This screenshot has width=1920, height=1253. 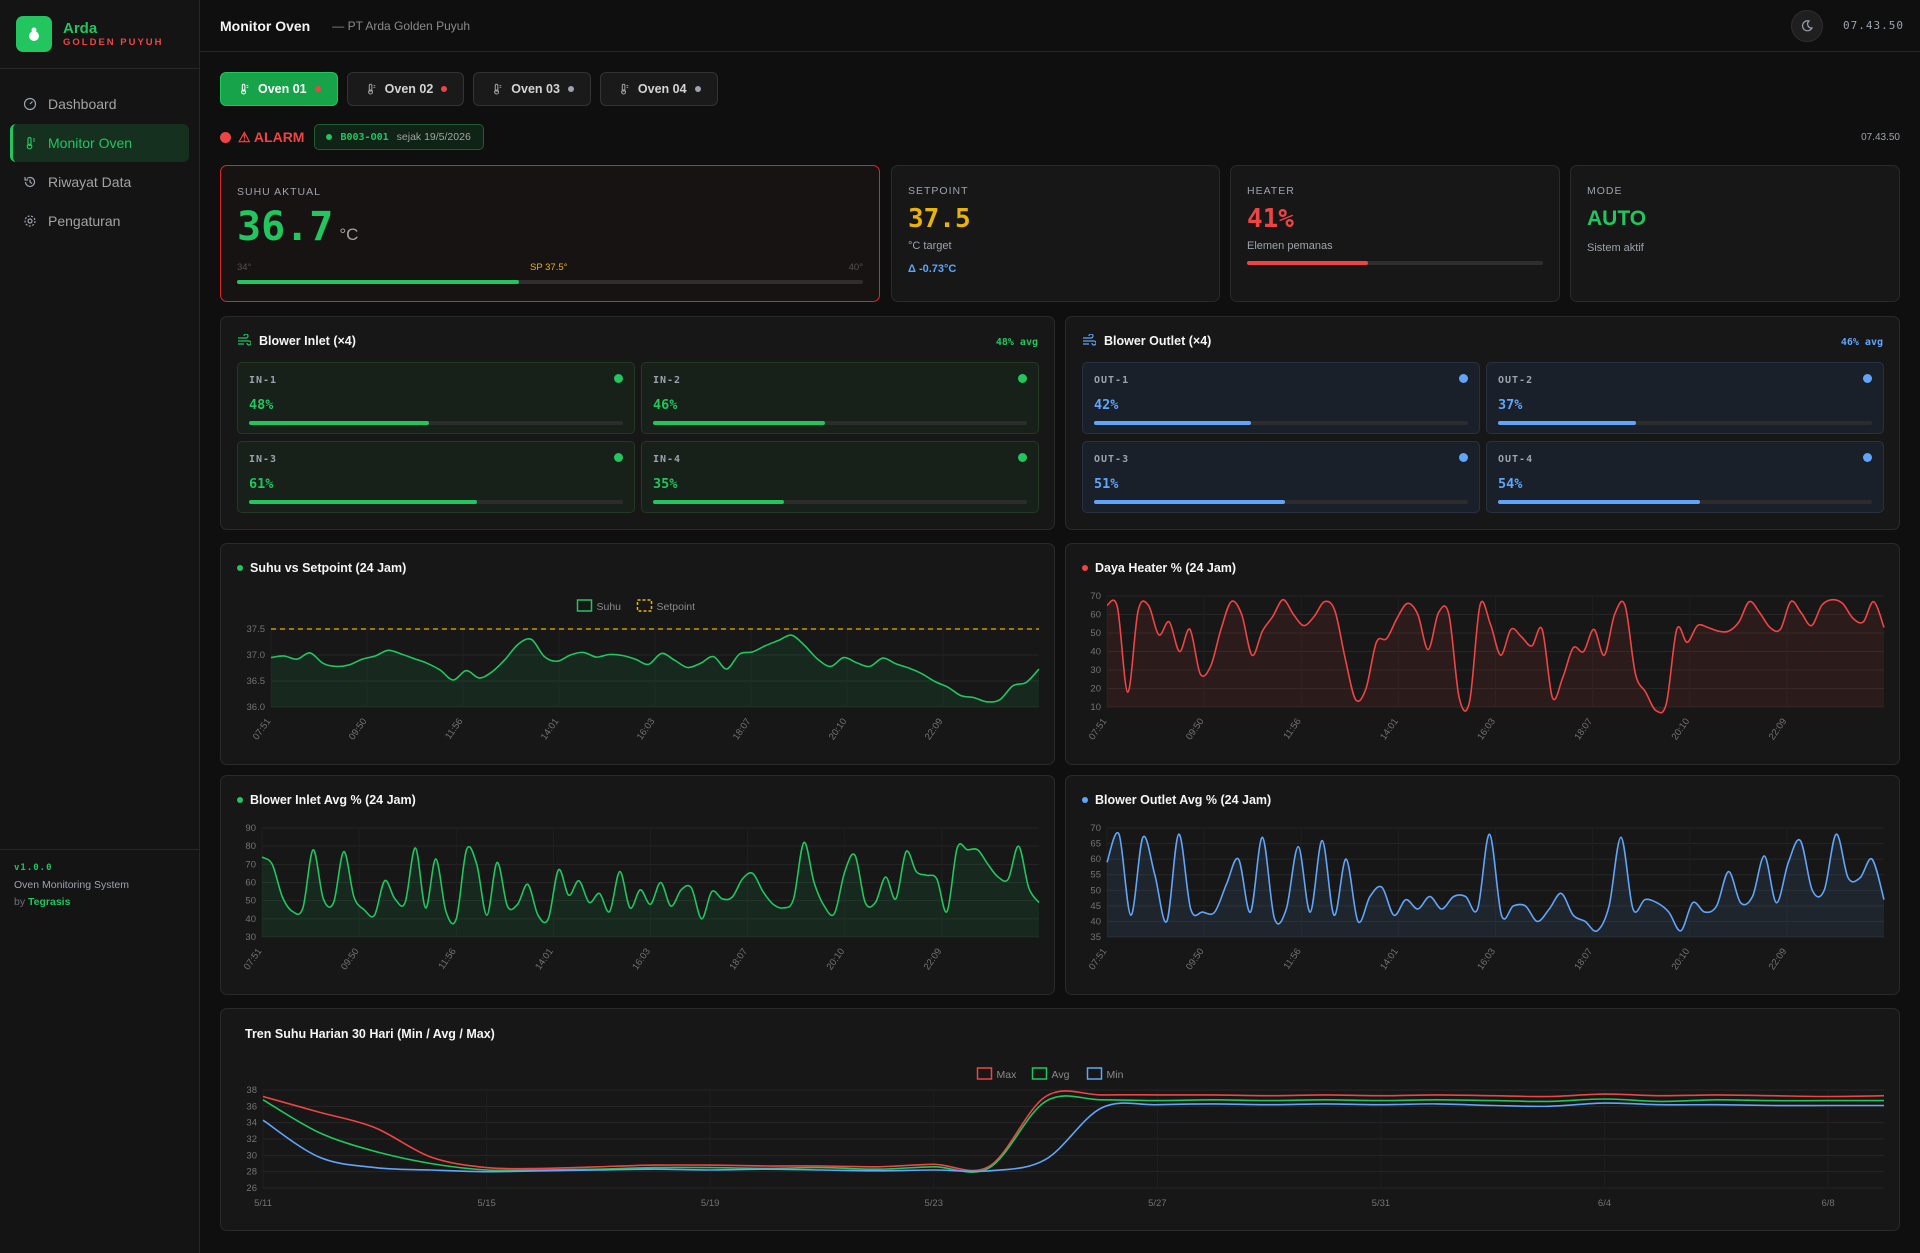 I want to click on chart-title-text: Blower Inlet Avg % (24 Jam), so click(x=333, y=800).